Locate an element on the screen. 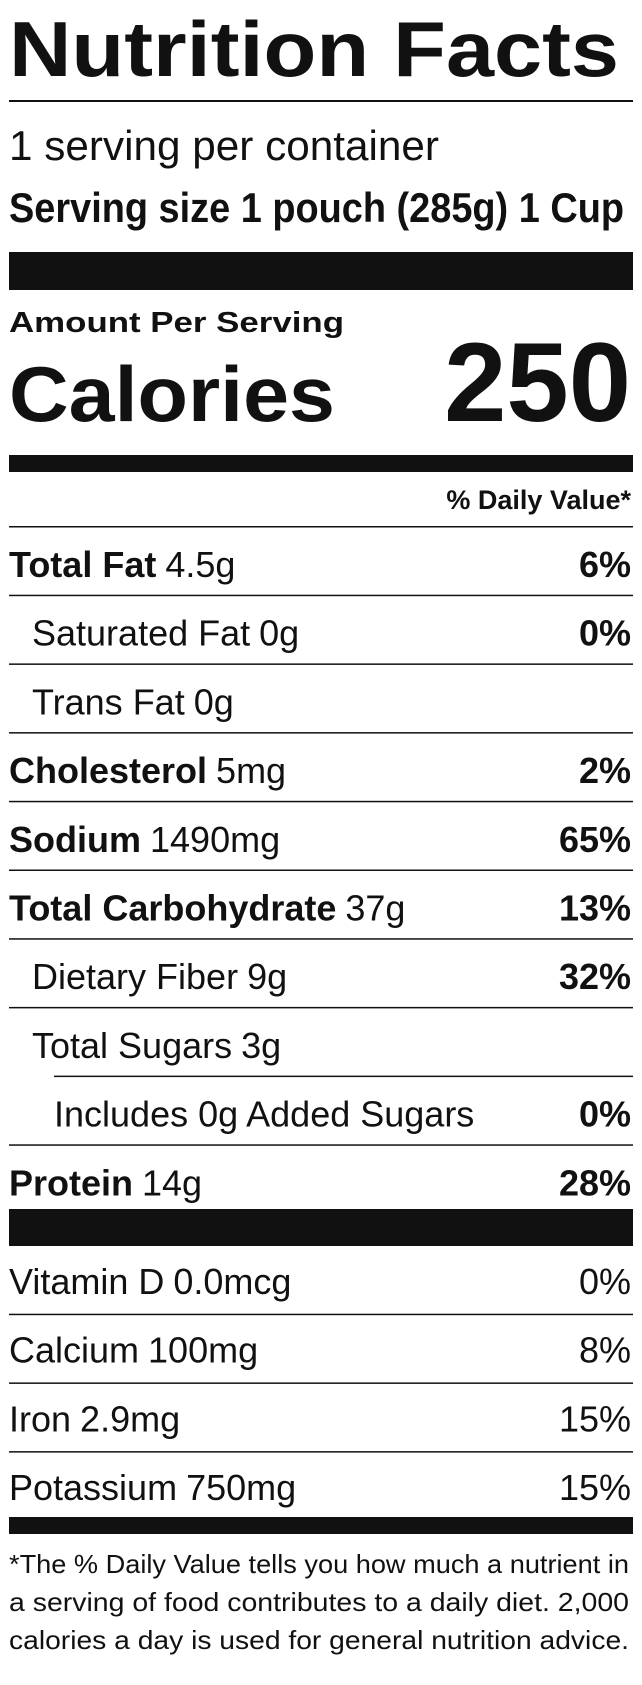 The width and height of the screenshot is (642, 1685). daily-value-header: % Daily Value* is located at coordinates (538, 500).